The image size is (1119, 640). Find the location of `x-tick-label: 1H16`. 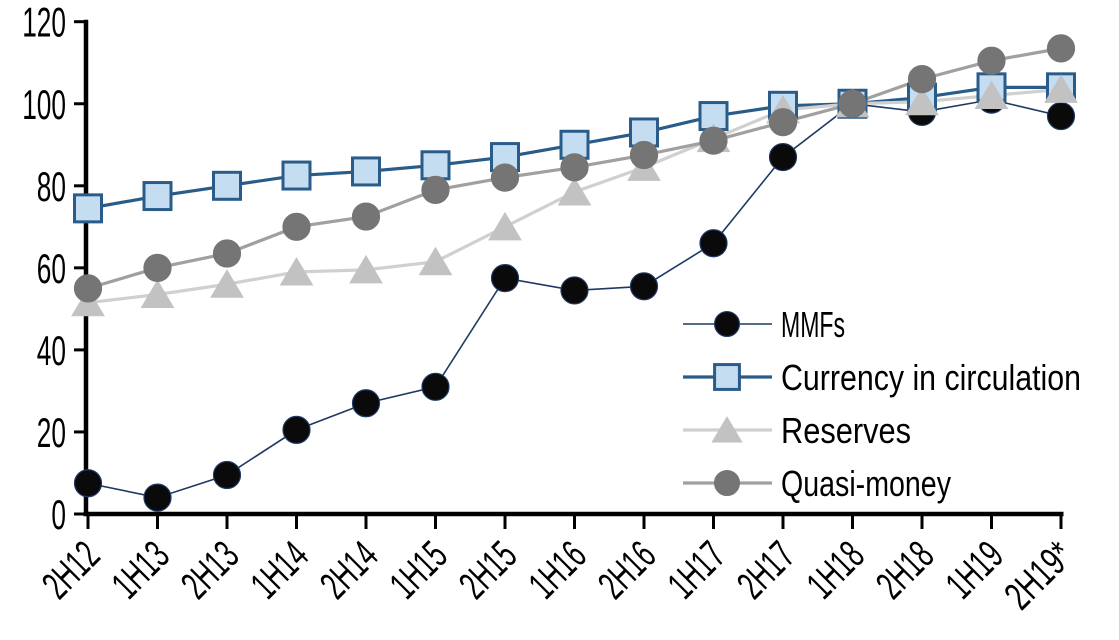

x-tick-label: 1H16 is located at coordinates (558, 570).